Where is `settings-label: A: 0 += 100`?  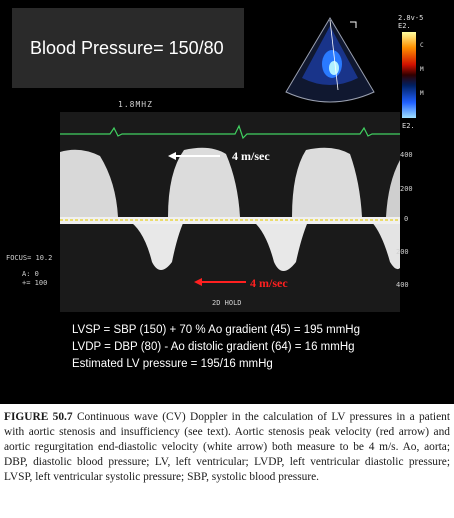
settings-label: A: 0 += 100 is located at coordinates (34, 279).